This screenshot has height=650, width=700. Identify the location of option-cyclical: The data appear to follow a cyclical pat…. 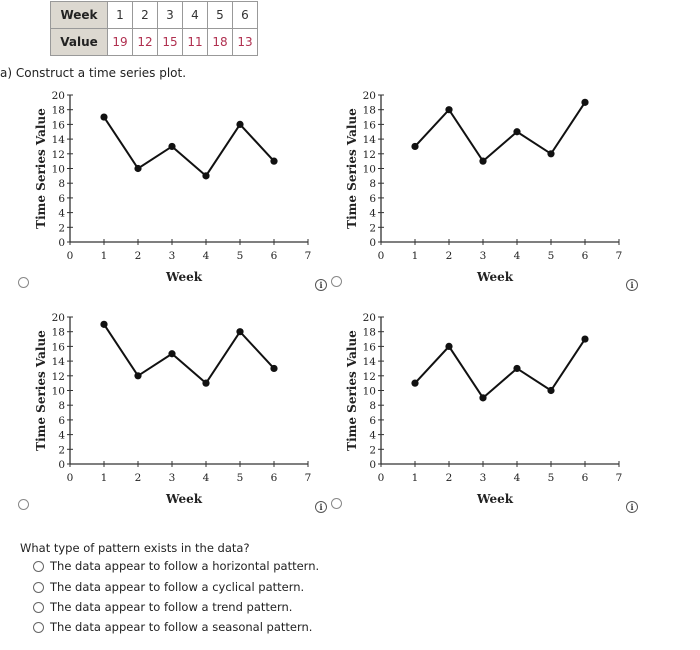
(168, 587).